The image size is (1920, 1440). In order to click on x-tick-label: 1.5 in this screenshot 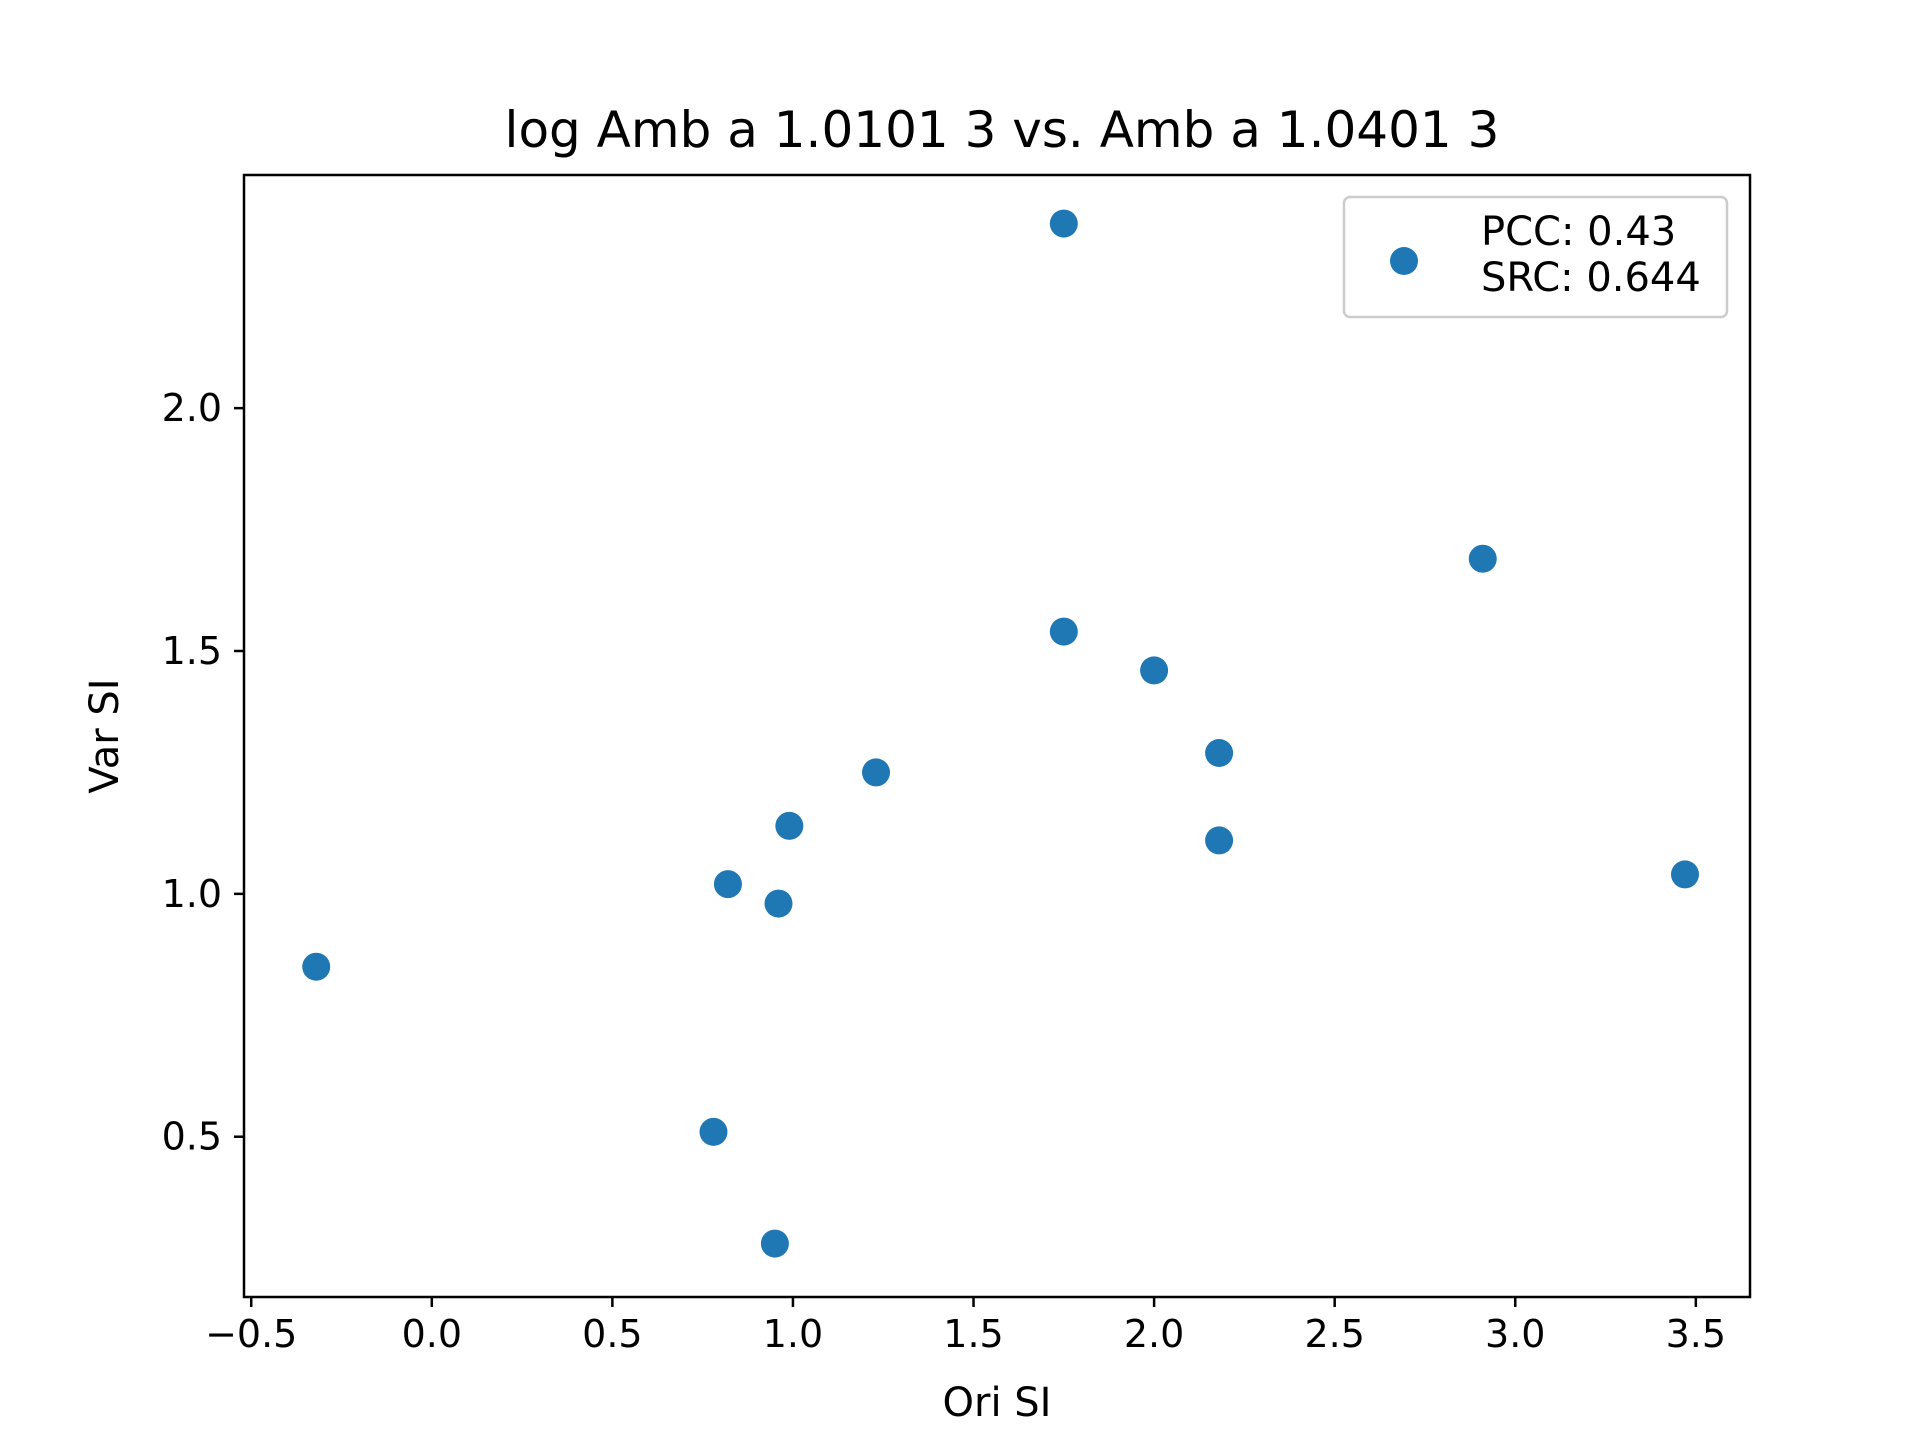, I will do `click(973, 1334)`.